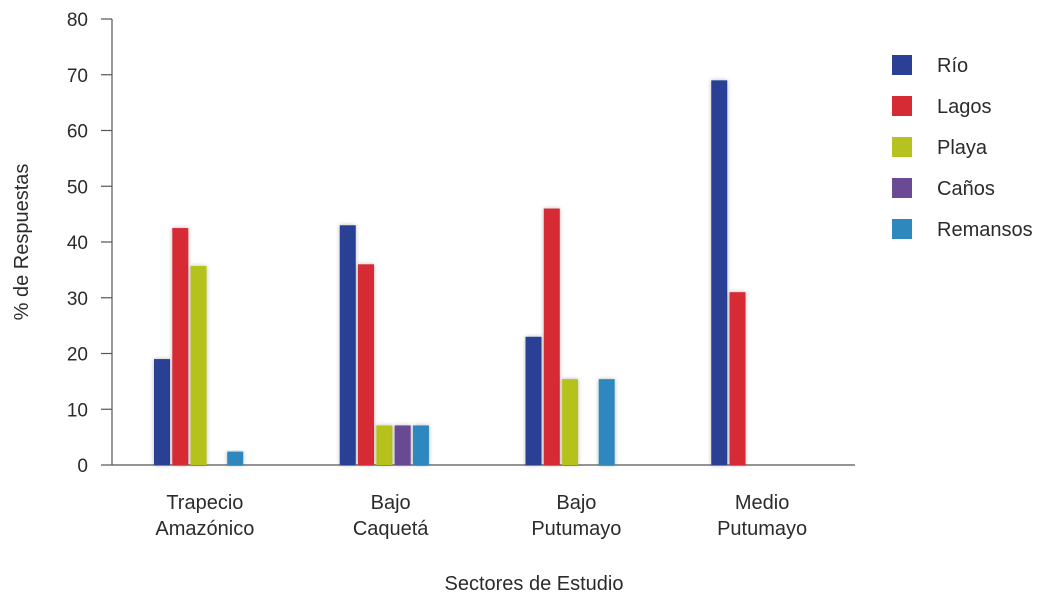 This screenshot has width=1056, height=594. What do you see at coordinates (77, 76) in the screenshot?
I see `y-tick-label: 70` at bounding box center [77, 76].